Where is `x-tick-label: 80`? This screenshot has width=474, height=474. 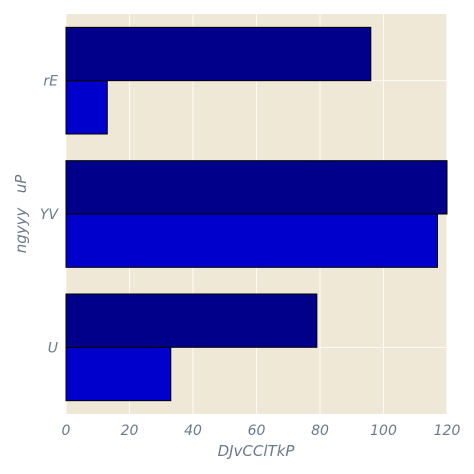 x-tick-label: 80 is located at coordinates (320, 431).